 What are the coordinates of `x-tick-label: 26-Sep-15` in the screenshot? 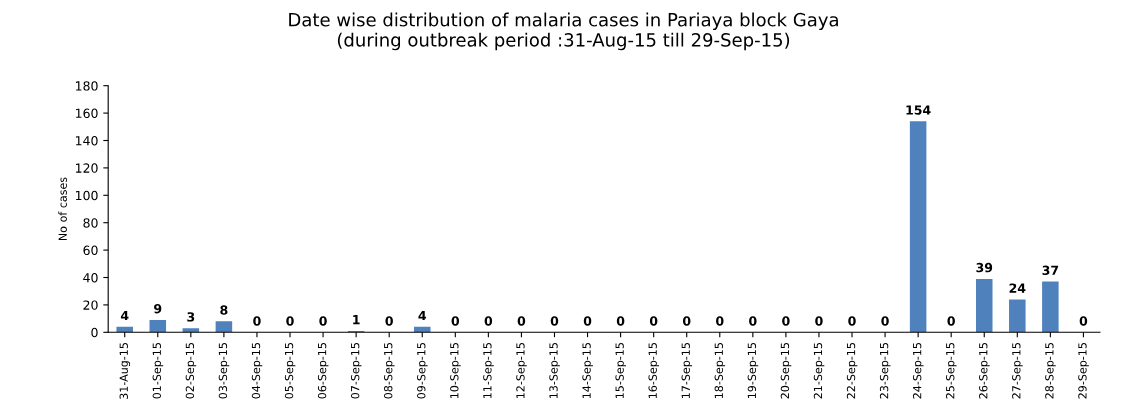 It's located at (984, 371).